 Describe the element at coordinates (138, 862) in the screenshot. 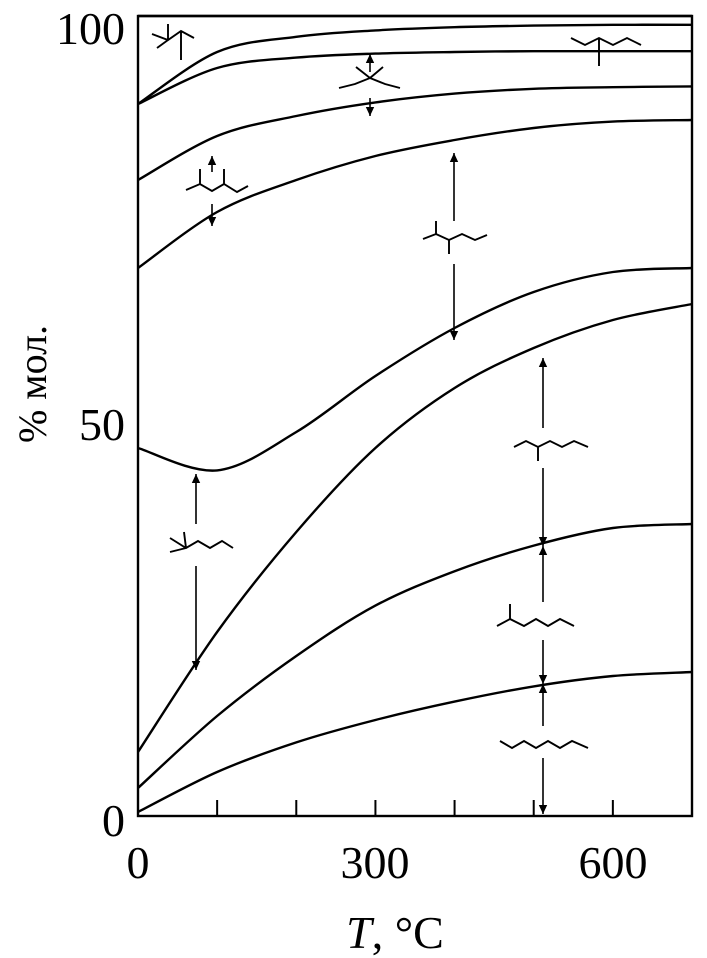

I see `x-tick-label: 0` at that location.